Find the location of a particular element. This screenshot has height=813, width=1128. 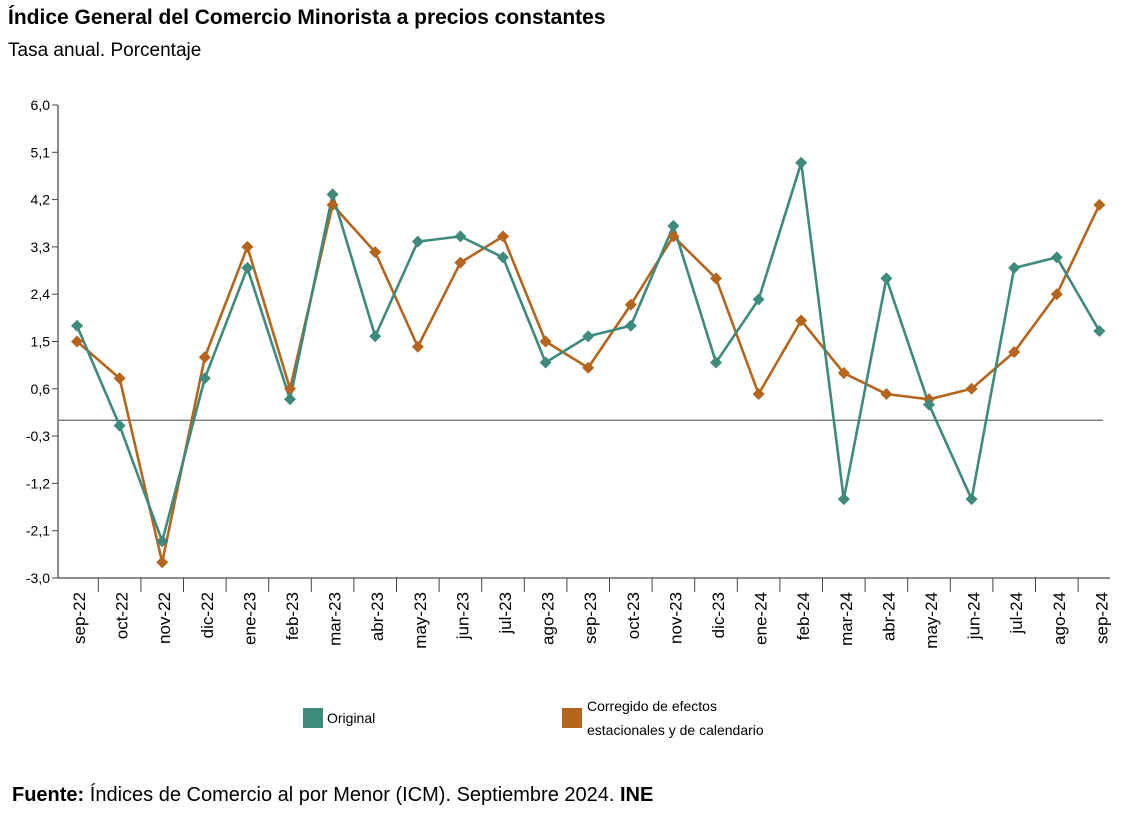

x-tick-label: sep-24 is located at coordinates (1101, 618).